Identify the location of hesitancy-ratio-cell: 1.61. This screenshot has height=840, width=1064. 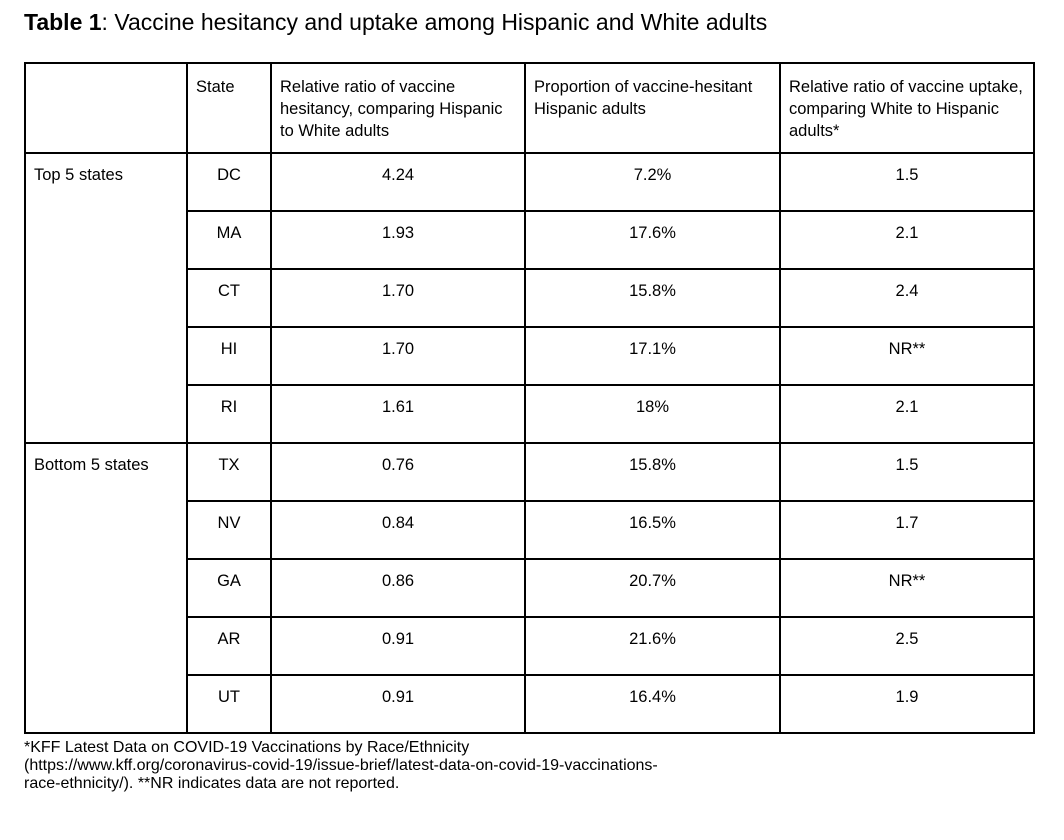
(398, 414).